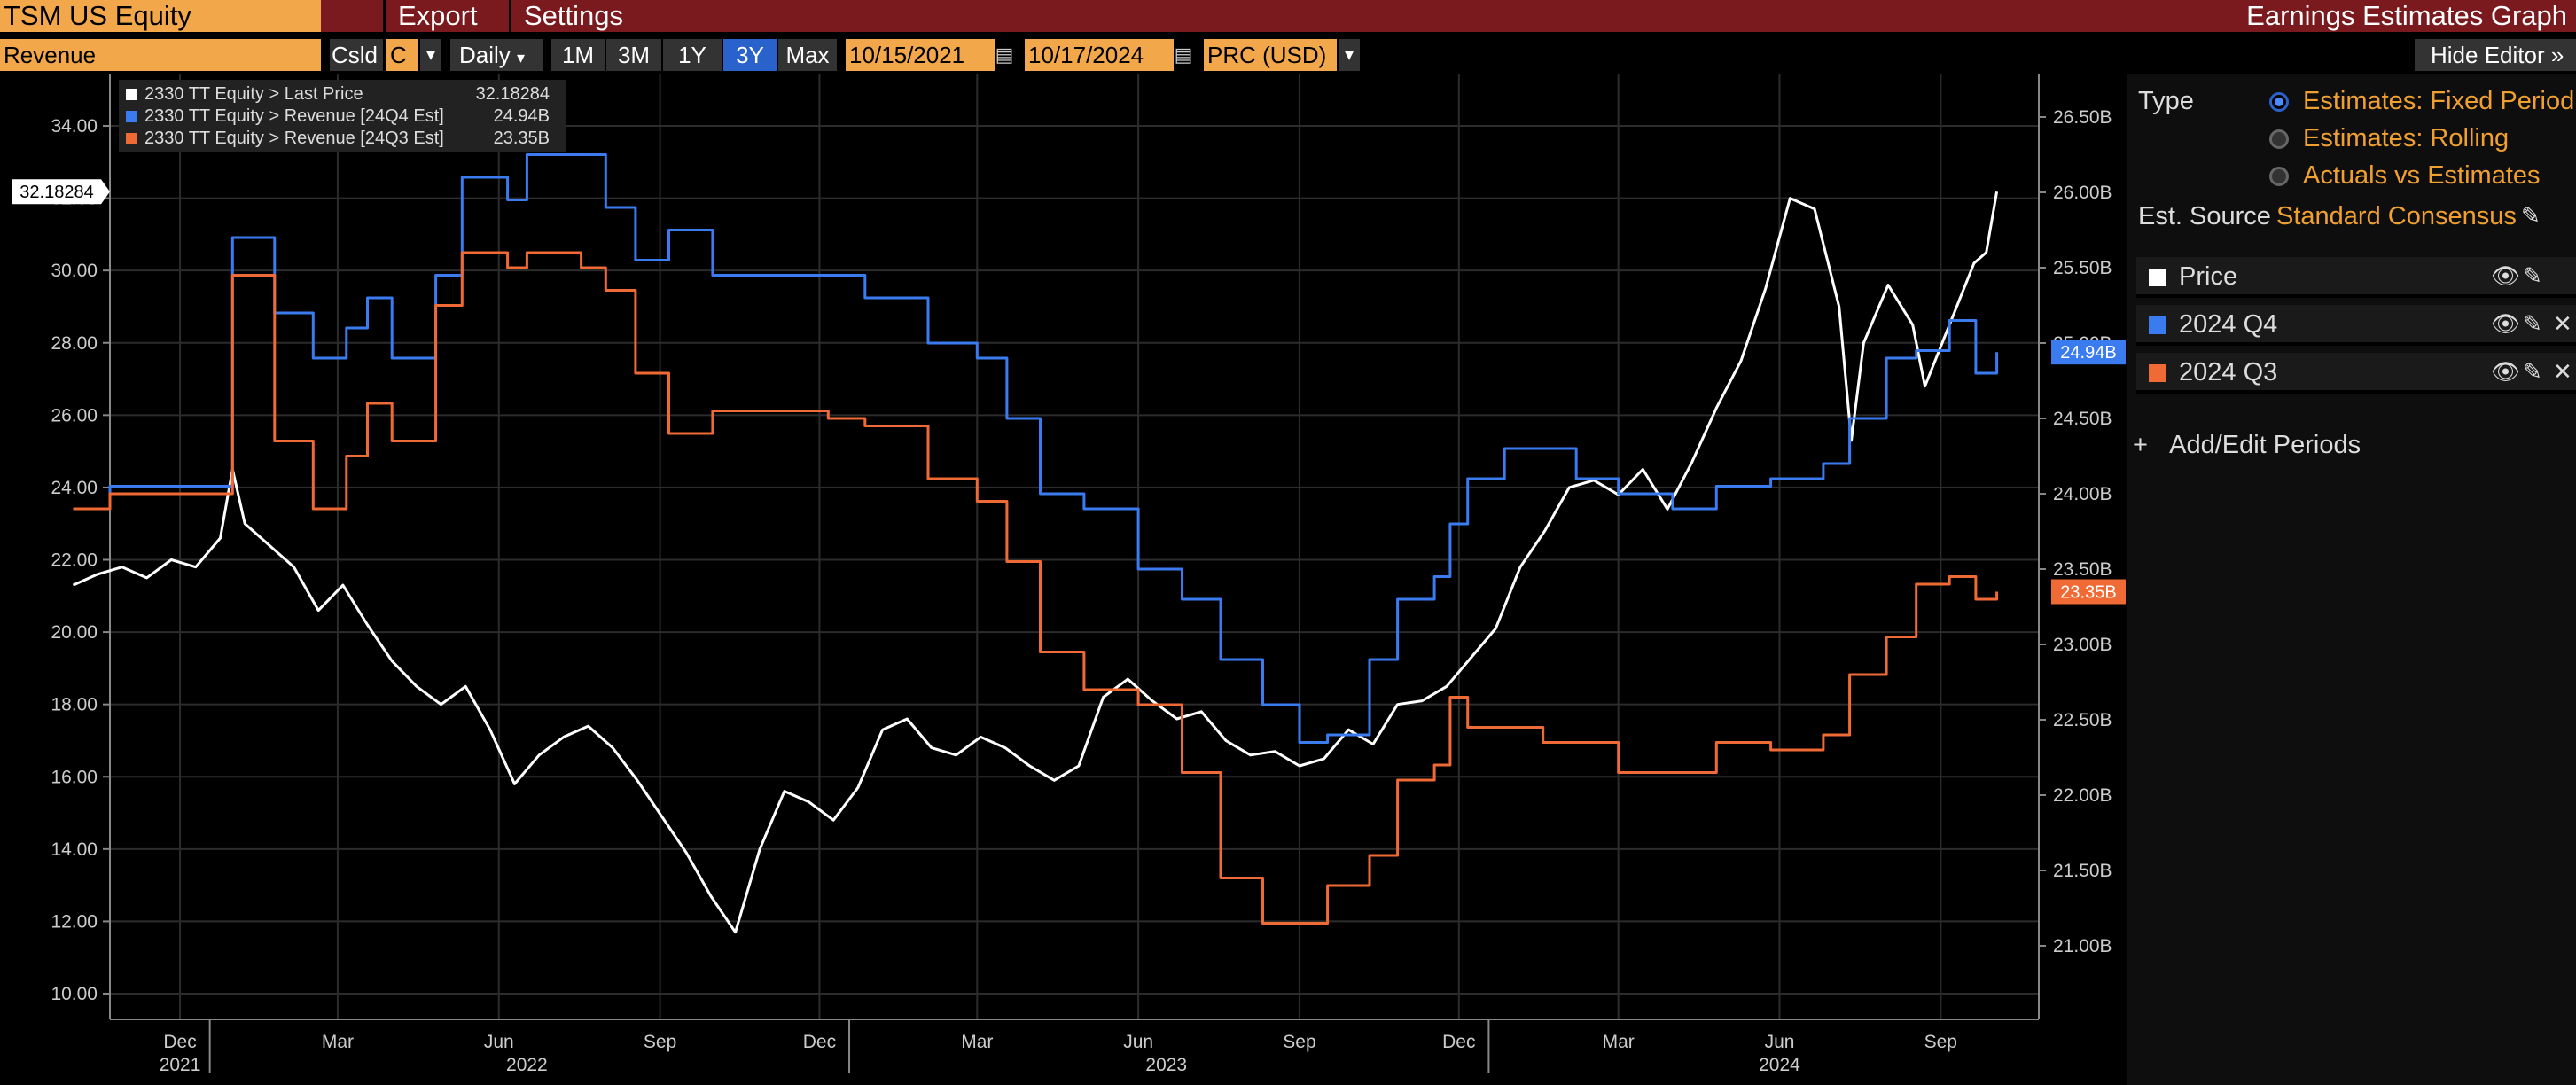 The width and height of the screenshot is (2576, 1085). What do you see at coordinates (430, 55) in the screenshot?
I see `csld-dropdown-icon: ▾` at bounding box center [430, 55].